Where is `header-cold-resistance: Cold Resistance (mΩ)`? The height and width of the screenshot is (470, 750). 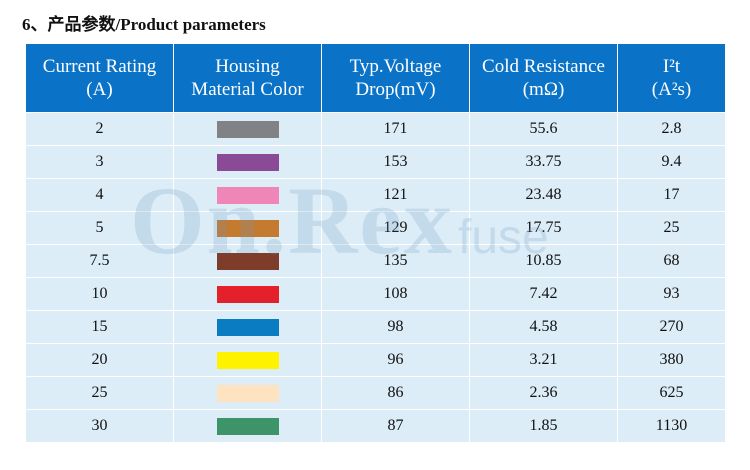
header-cold-resistance: Cold Resistance (mΩ) is located at coordinates (543, 78).